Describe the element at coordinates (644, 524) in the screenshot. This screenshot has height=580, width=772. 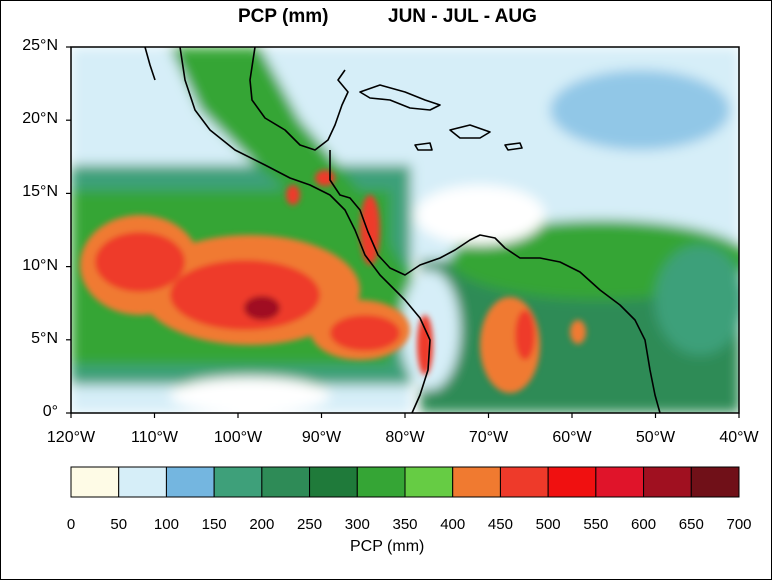
I see `colorbar-level-label: 600` at that location.